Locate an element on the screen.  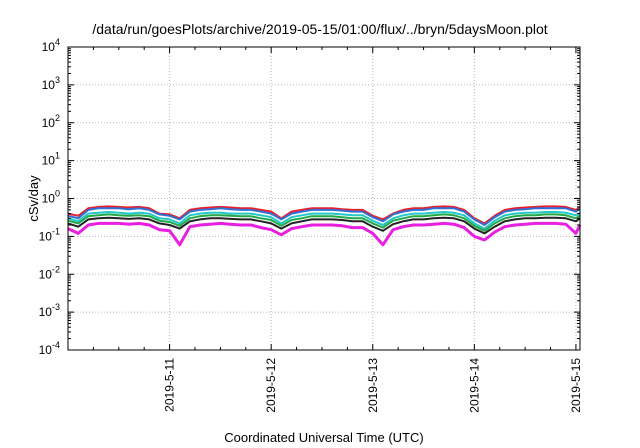
y-tick-label: 10⁴ is located at coordinates (51, 45).